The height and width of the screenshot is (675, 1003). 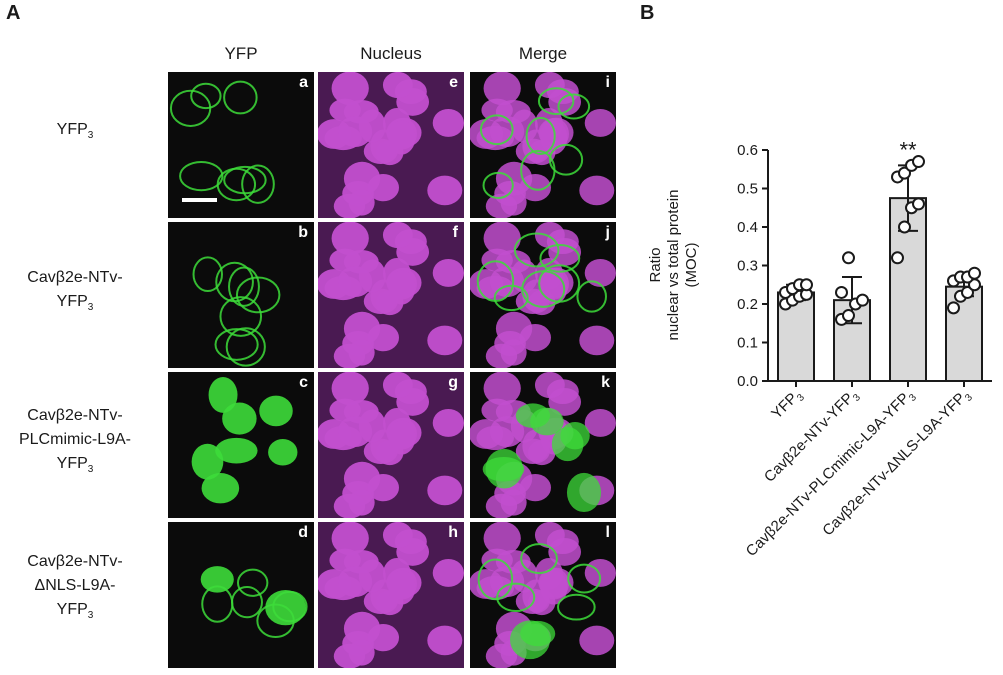 What do you see at coordinates (747, 266) in the screenshot?
I see `y-tick-label: 0.3` at bounding box center [747, 266].